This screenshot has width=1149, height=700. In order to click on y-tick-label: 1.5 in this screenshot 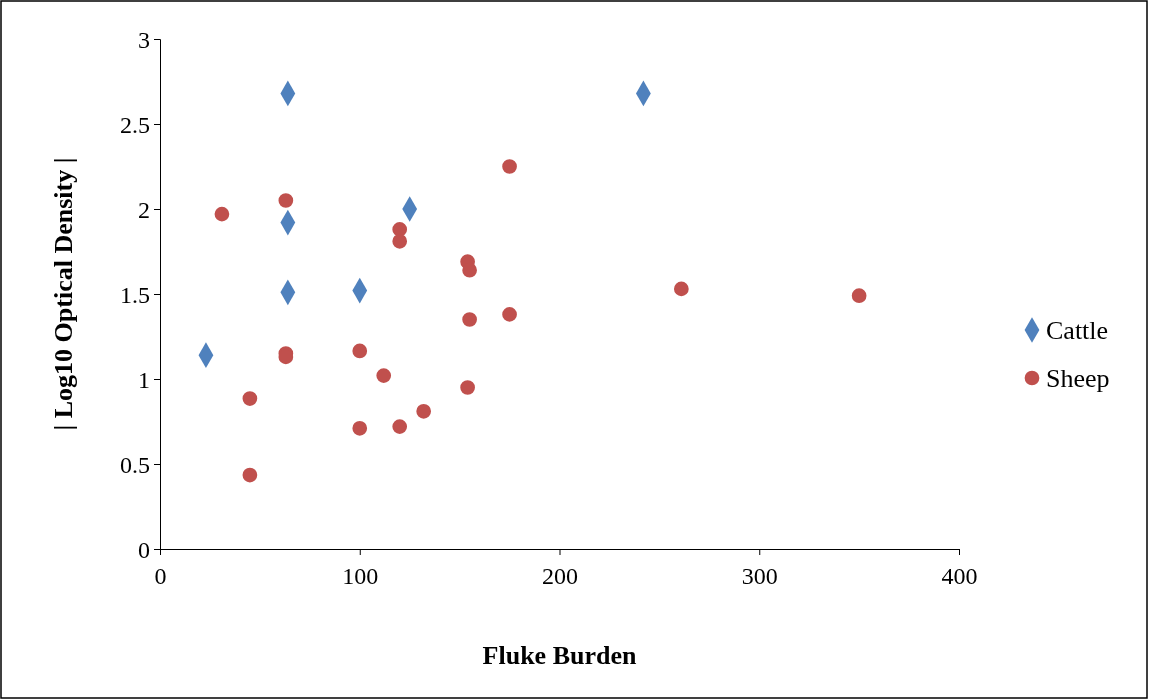, I will do `click(135, 294)`.